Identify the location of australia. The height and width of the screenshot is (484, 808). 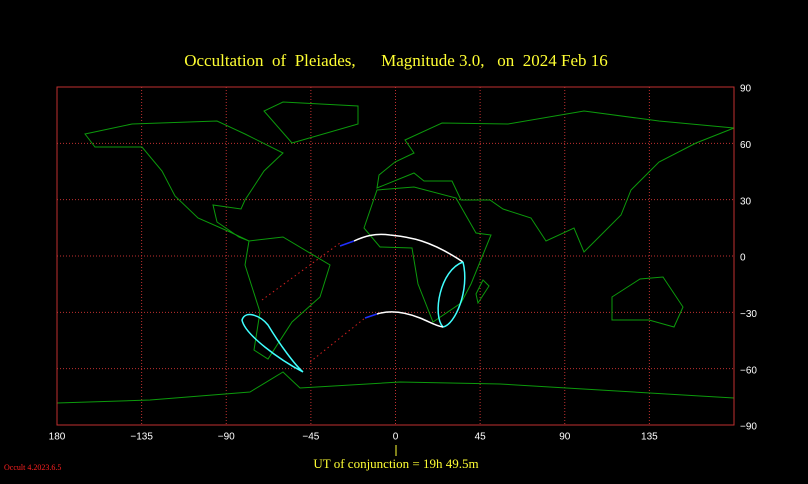
(647, 302).